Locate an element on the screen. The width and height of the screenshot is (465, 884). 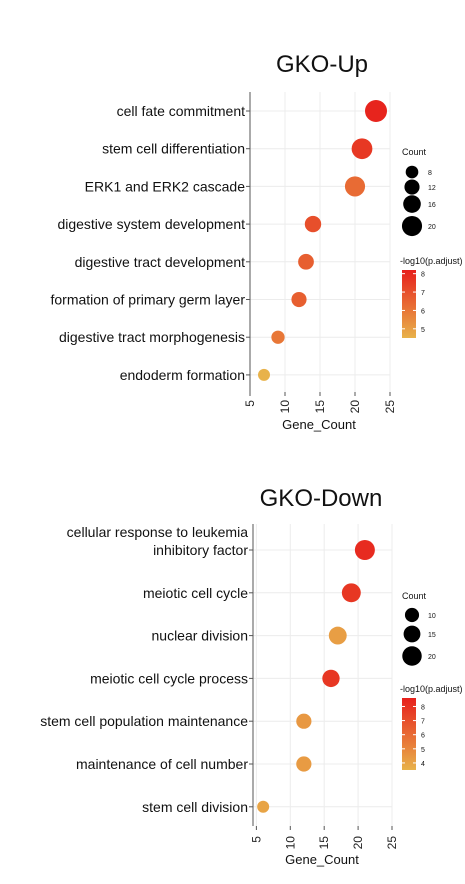
y-tick-label: meiotic cell cycle process is located at coordinates (169, 678).